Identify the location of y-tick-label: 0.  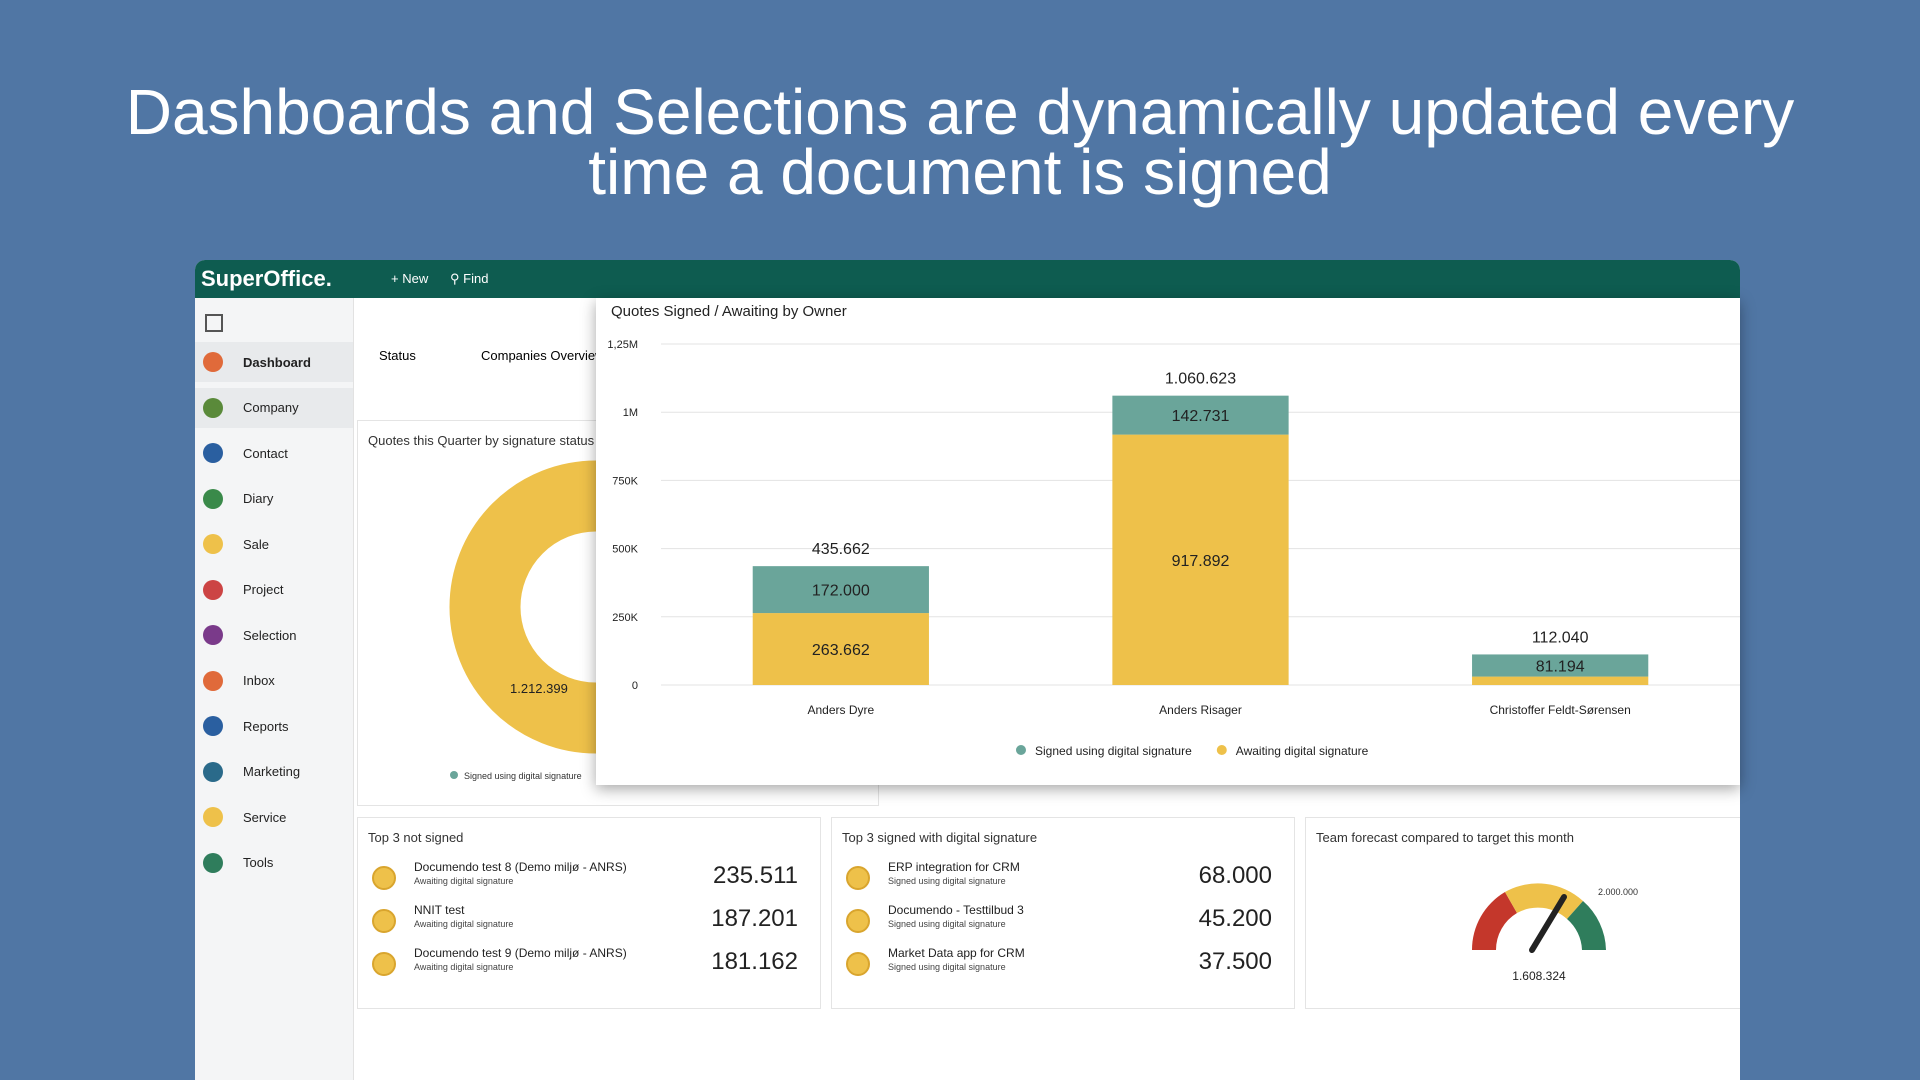
(635, 686).